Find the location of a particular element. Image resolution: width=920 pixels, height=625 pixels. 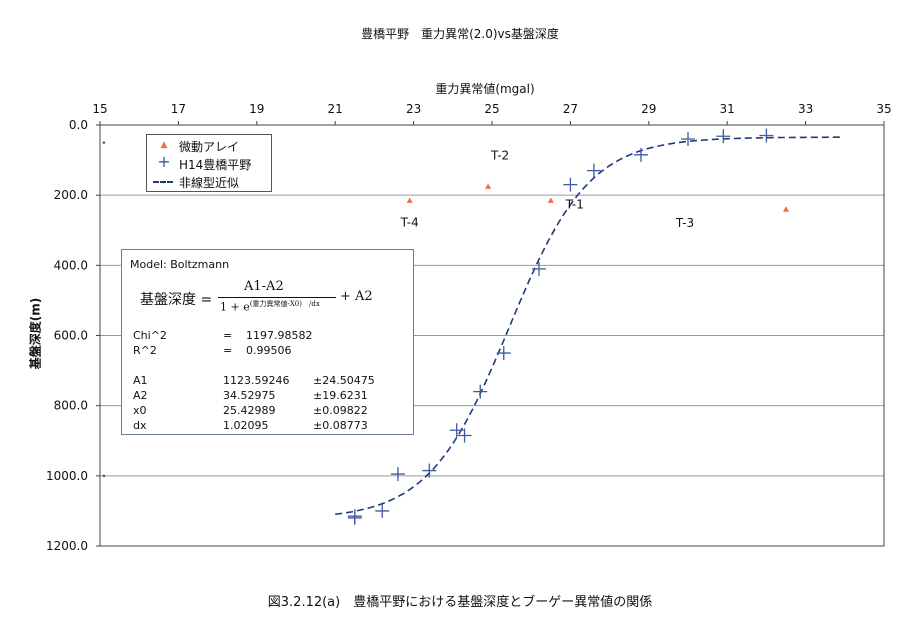

y-tick-label: 1000.0 is located at coordinates (67, 476).